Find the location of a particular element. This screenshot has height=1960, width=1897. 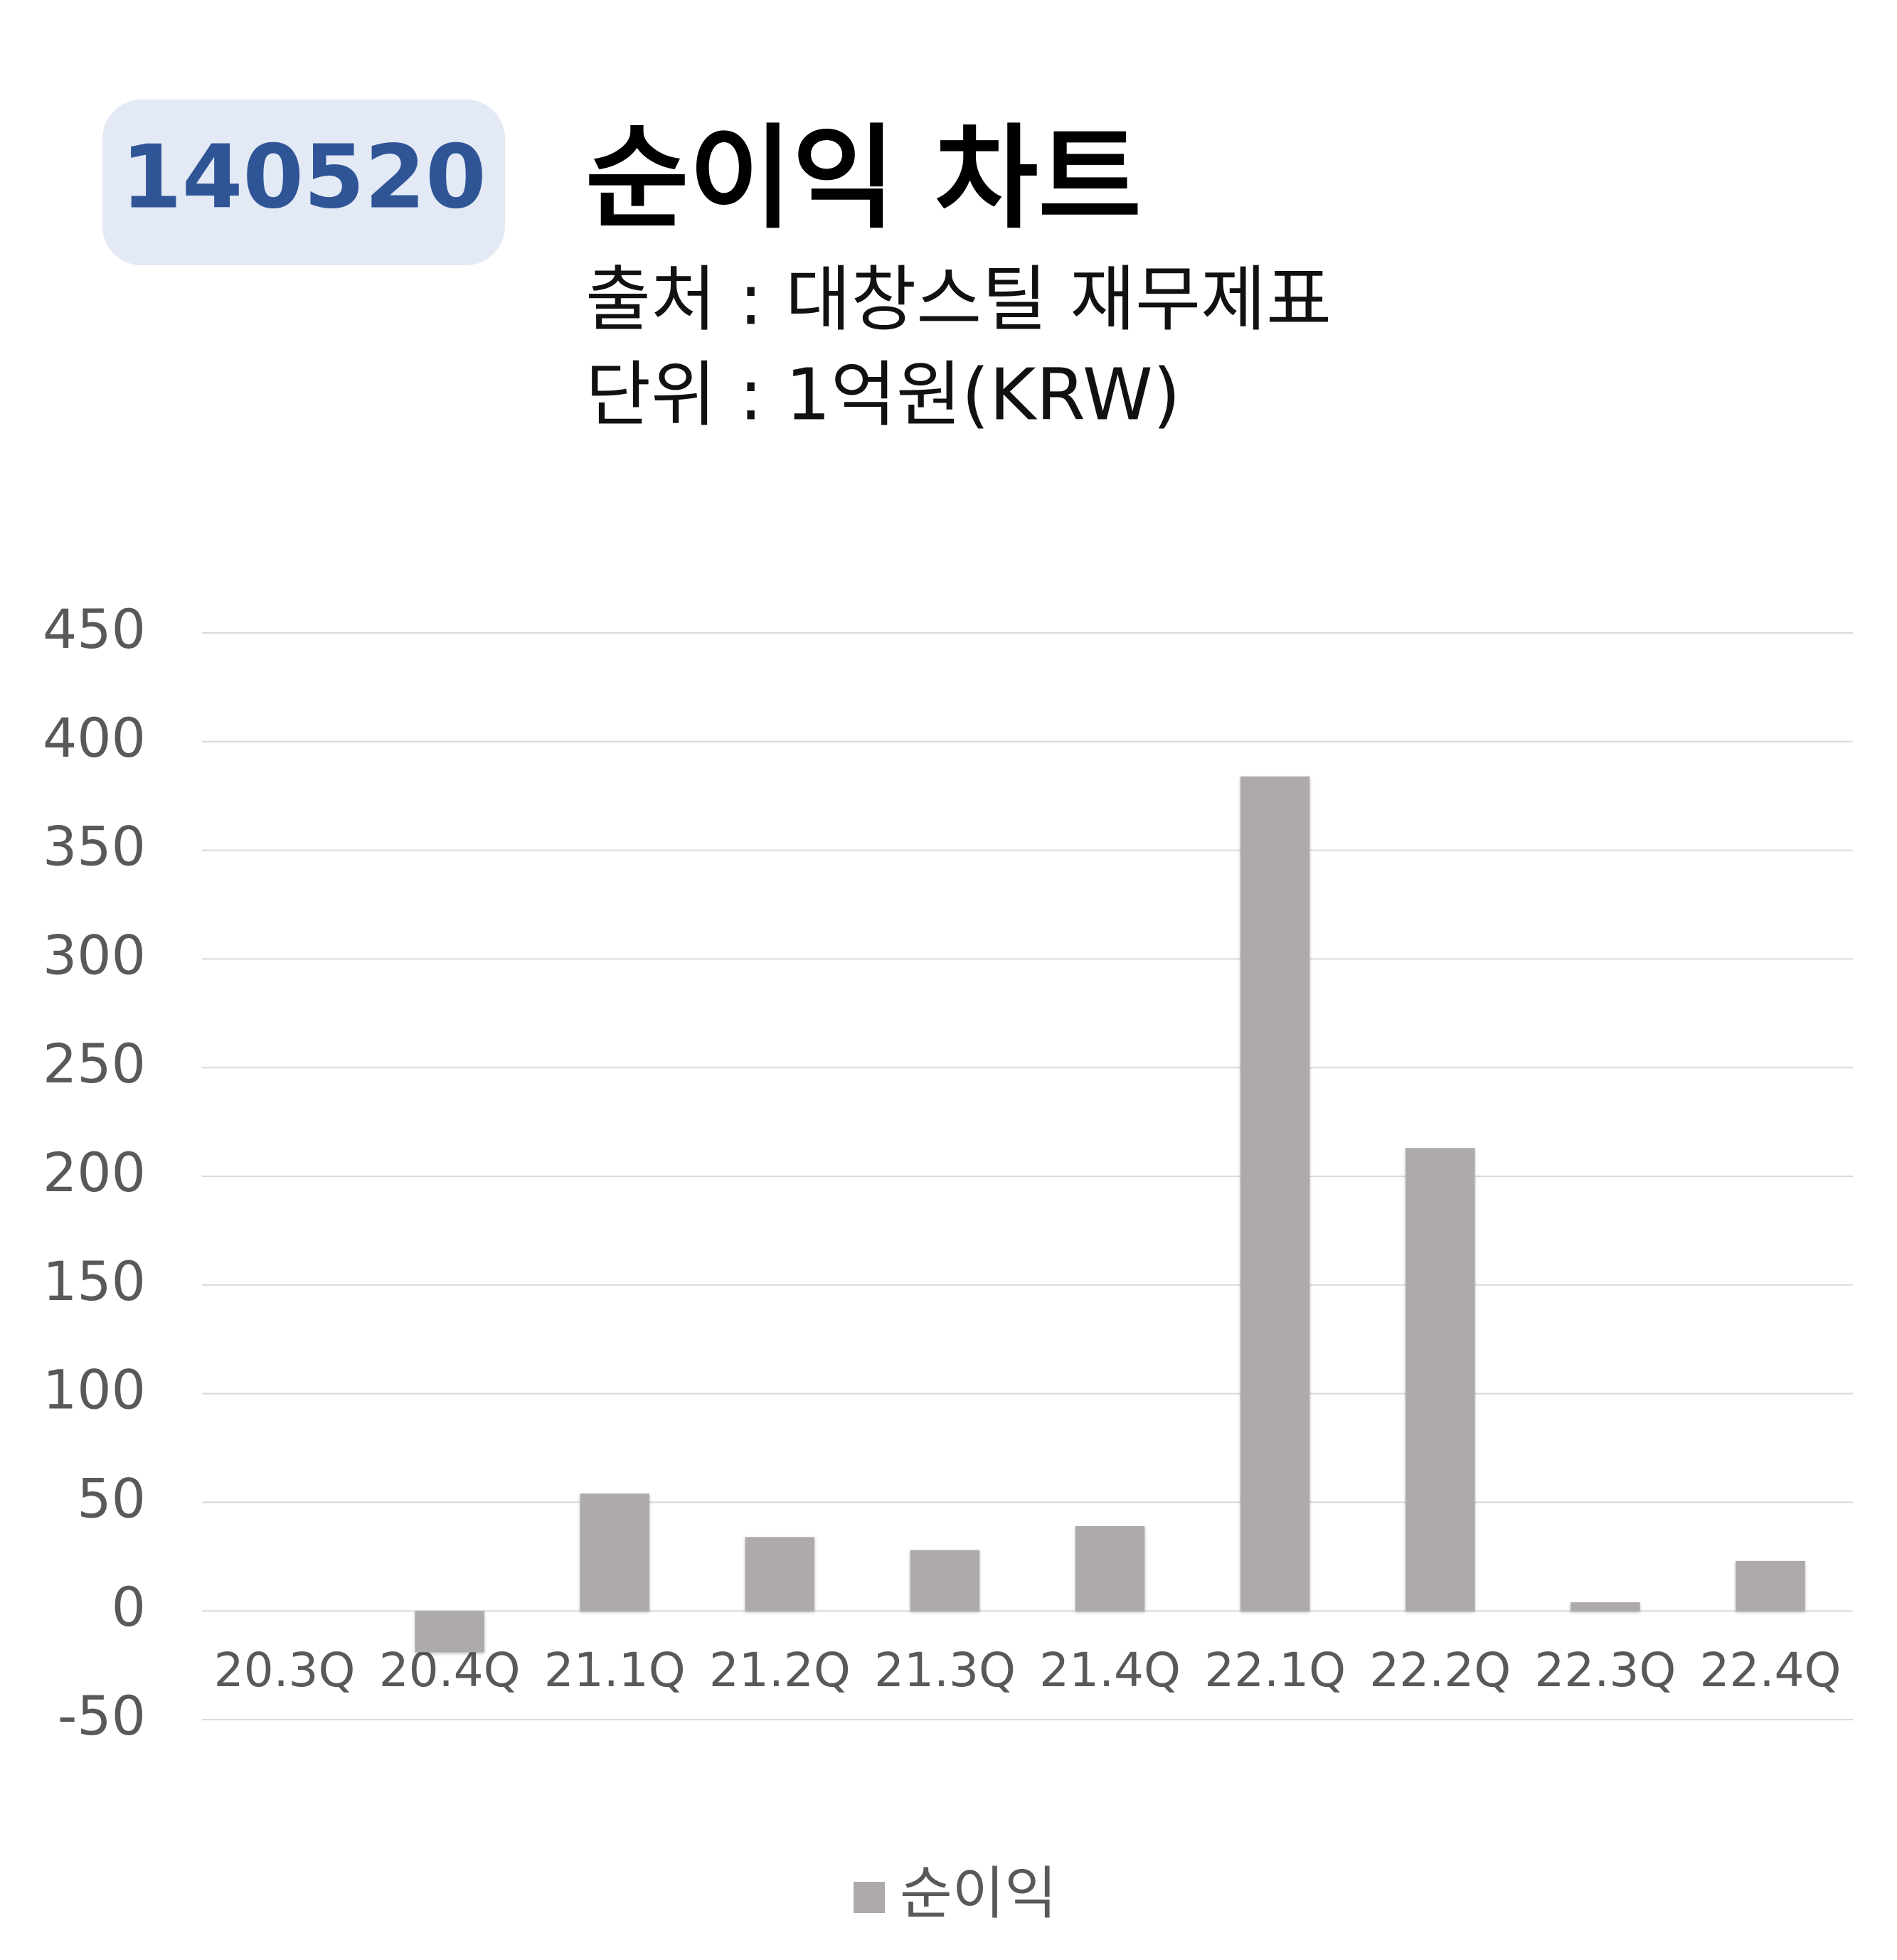

legend-swatch is located at coordinates (870, 1897).